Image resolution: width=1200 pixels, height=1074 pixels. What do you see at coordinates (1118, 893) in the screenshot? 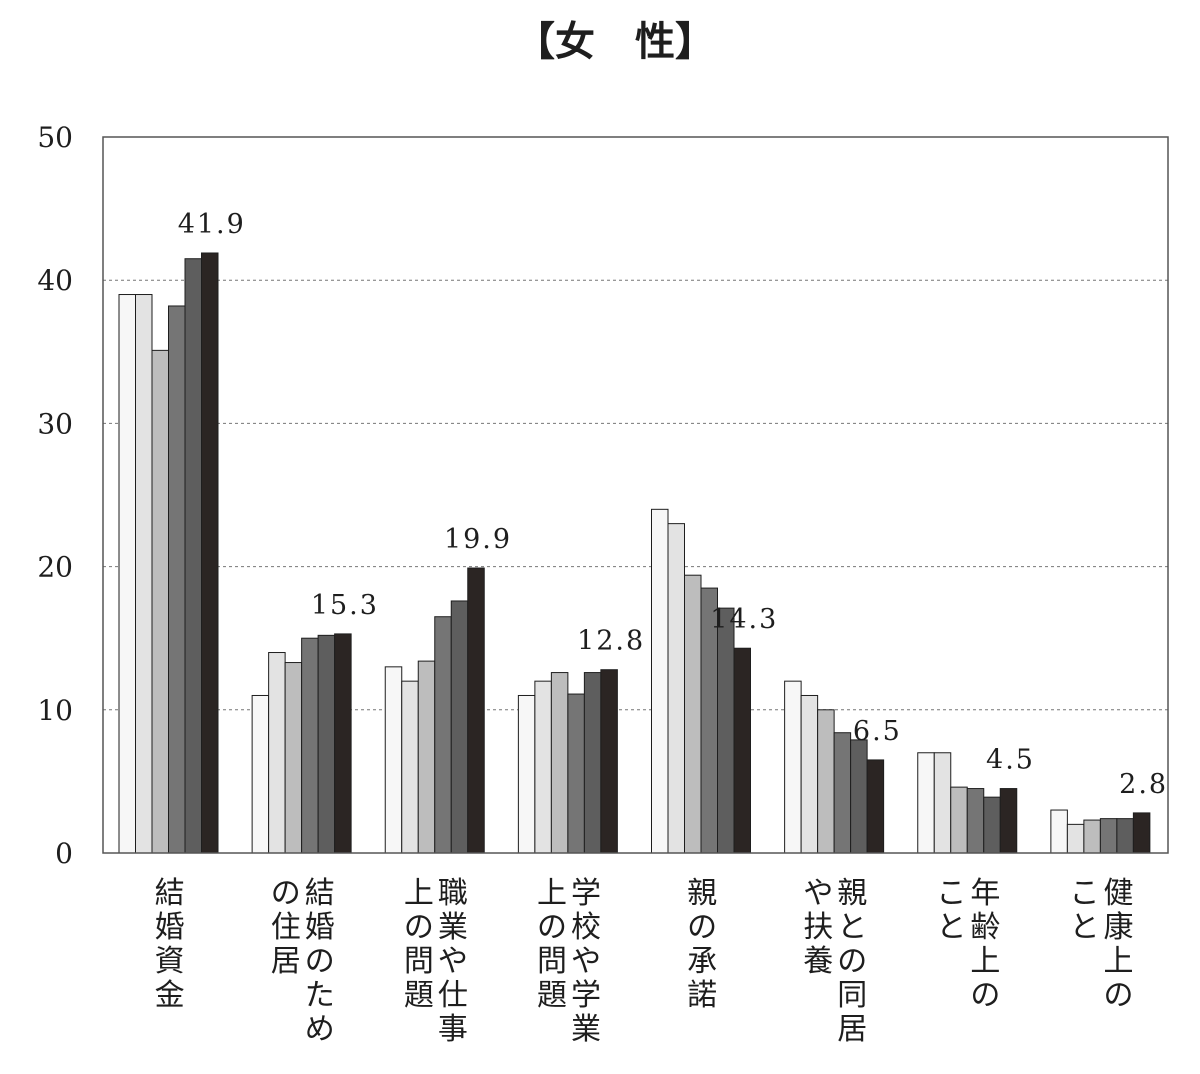
I see `category-label-char: 健` at bounding box center [1118, 893].